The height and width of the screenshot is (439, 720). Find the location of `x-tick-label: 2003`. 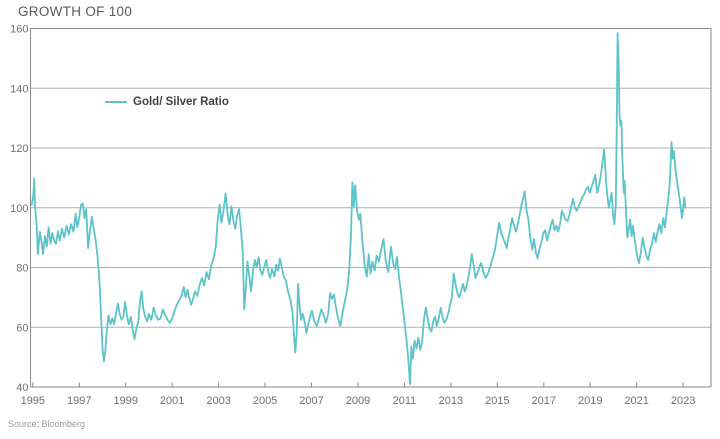

x-tick-label: 2003 is located at coordinates (218, 401).